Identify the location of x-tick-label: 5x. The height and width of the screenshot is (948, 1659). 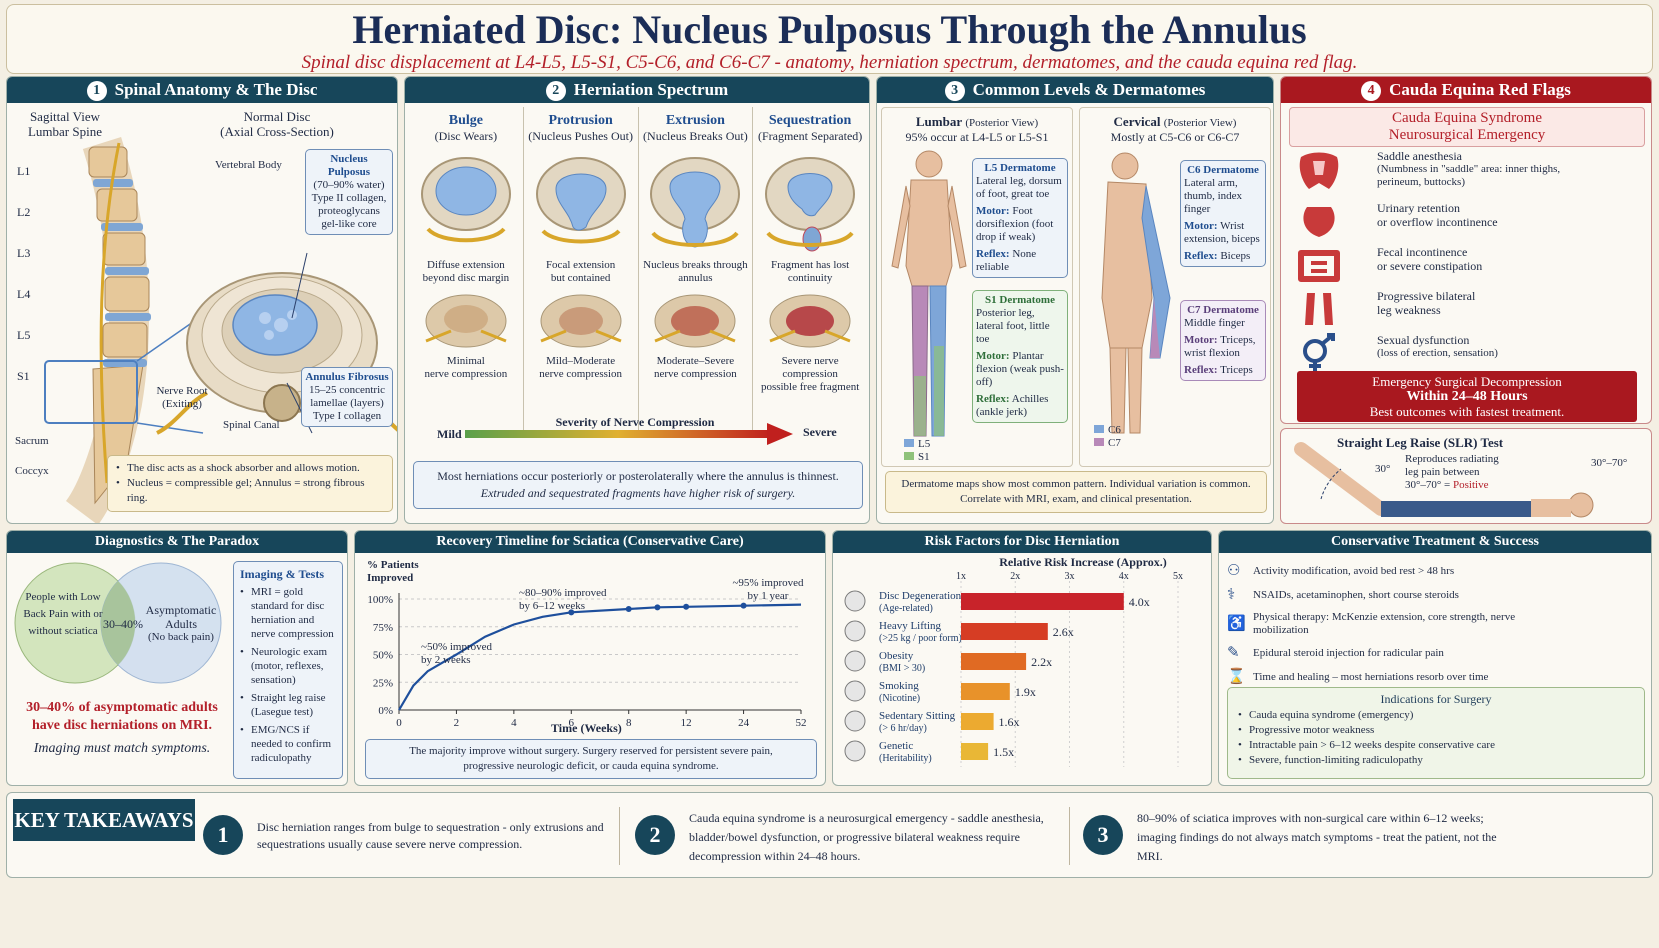
(1178, 576).